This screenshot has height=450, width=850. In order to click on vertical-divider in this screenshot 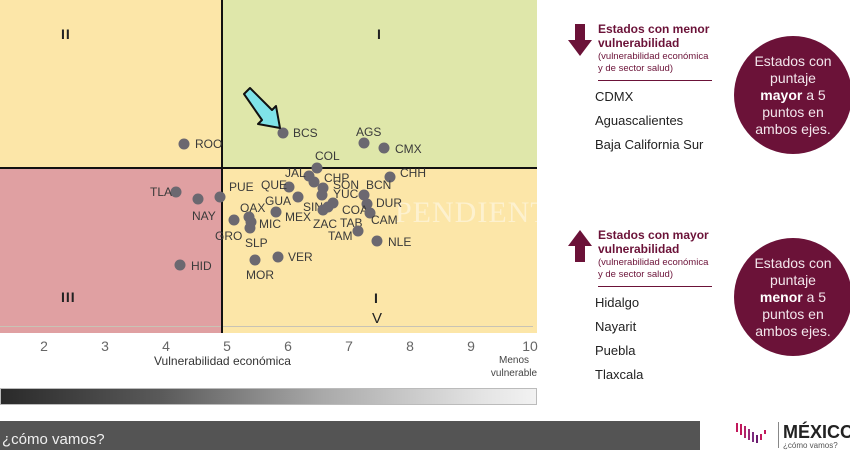, I will do `click(222, 166)`.